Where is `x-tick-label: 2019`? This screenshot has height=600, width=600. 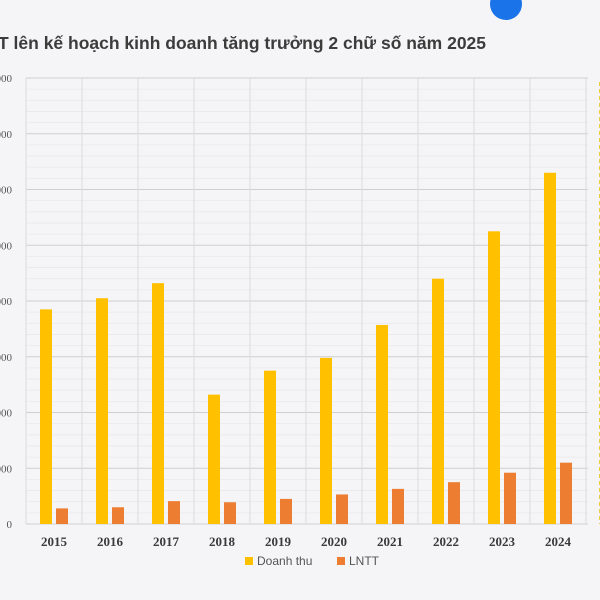 x-tick-label: 2019 is located at coordinates (278, 541).